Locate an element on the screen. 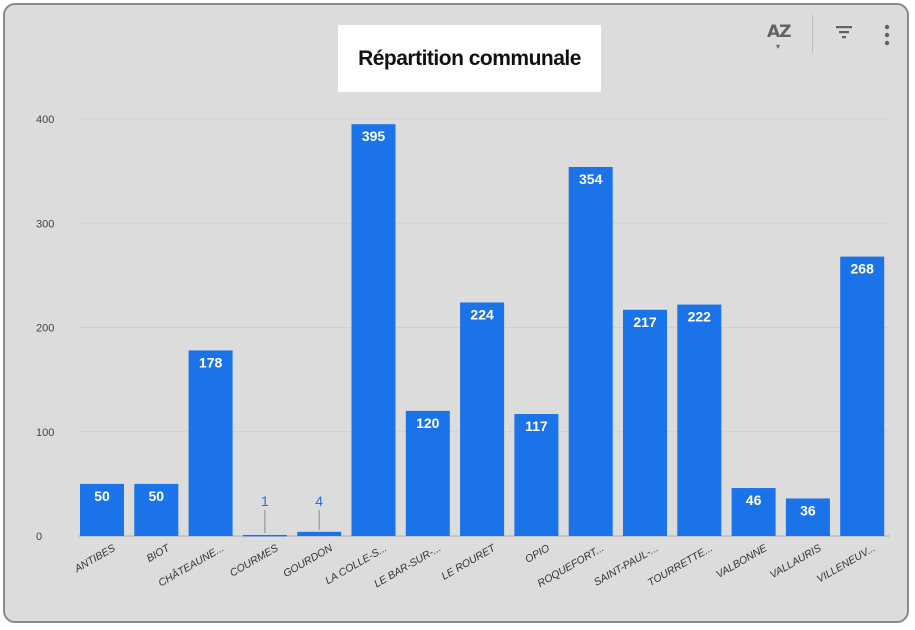 The height and width of the screenshot is (630, 915). x-tick-label: VALBONNE is located at coordinates (742, 561).